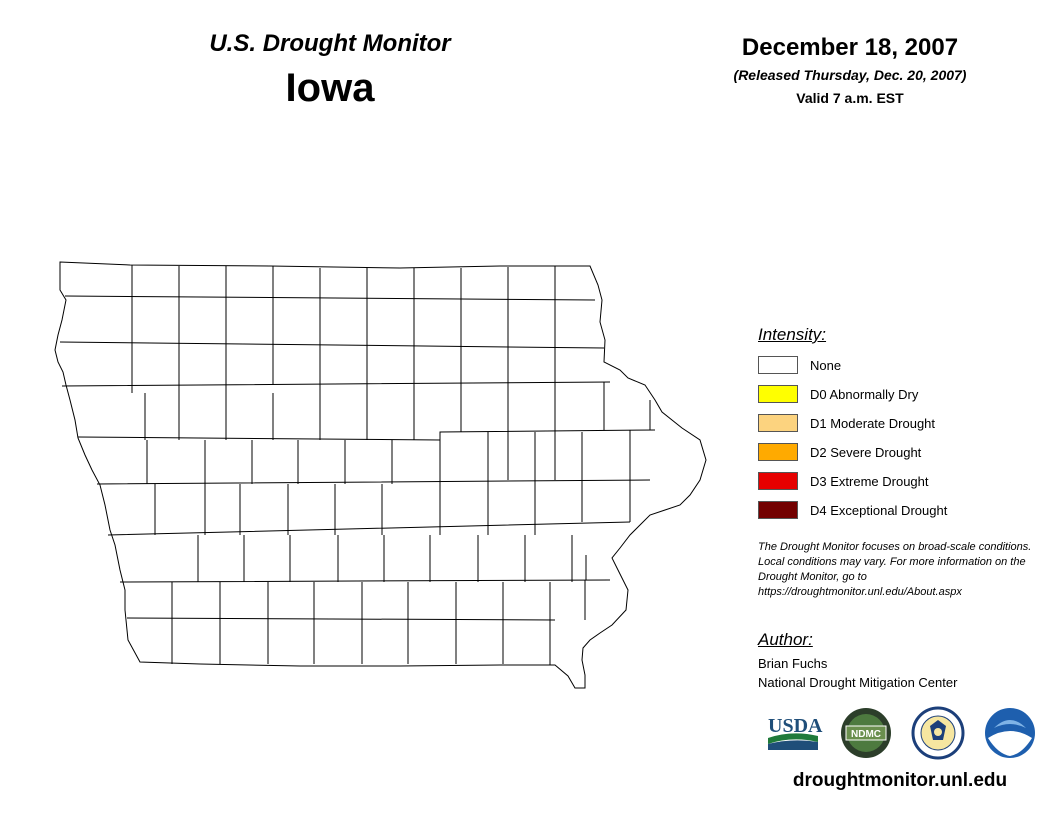  What do you see at coordinates (850, 98) in the screenshot?
I see `valid-time: Valid 7 a.m. EST` at bounding box center [850, 98].